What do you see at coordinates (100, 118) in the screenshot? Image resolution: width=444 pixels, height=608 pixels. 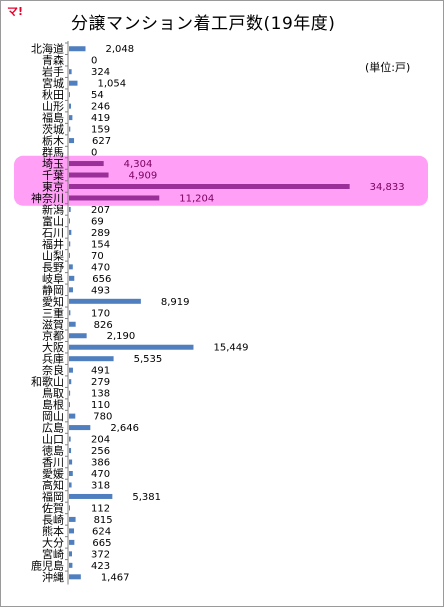 I see `value-label: 419` at bounding box center [100, 118].